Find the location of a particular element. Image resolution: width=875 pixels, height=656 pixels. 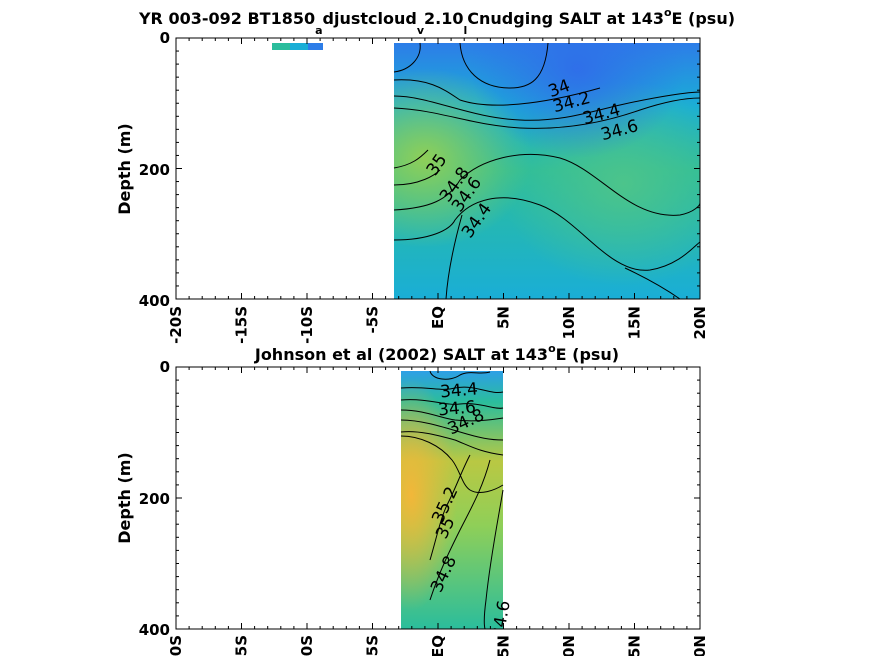

top-contour-34.6-deep is located at coordinates (652, 283).